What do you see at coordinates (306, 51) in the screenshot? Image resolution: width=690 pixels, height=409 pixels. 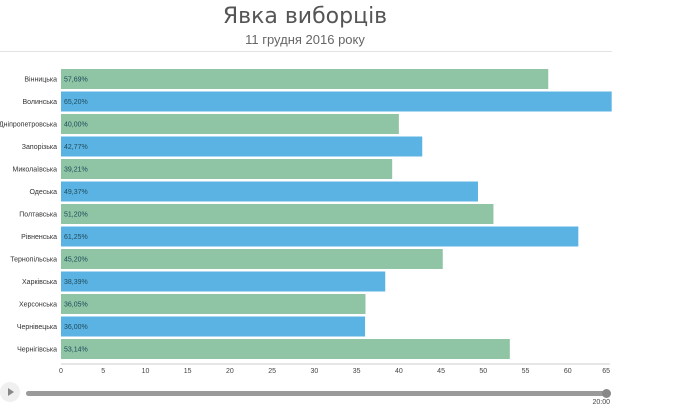 I see `header-divider` at bounding box center [306, 51].